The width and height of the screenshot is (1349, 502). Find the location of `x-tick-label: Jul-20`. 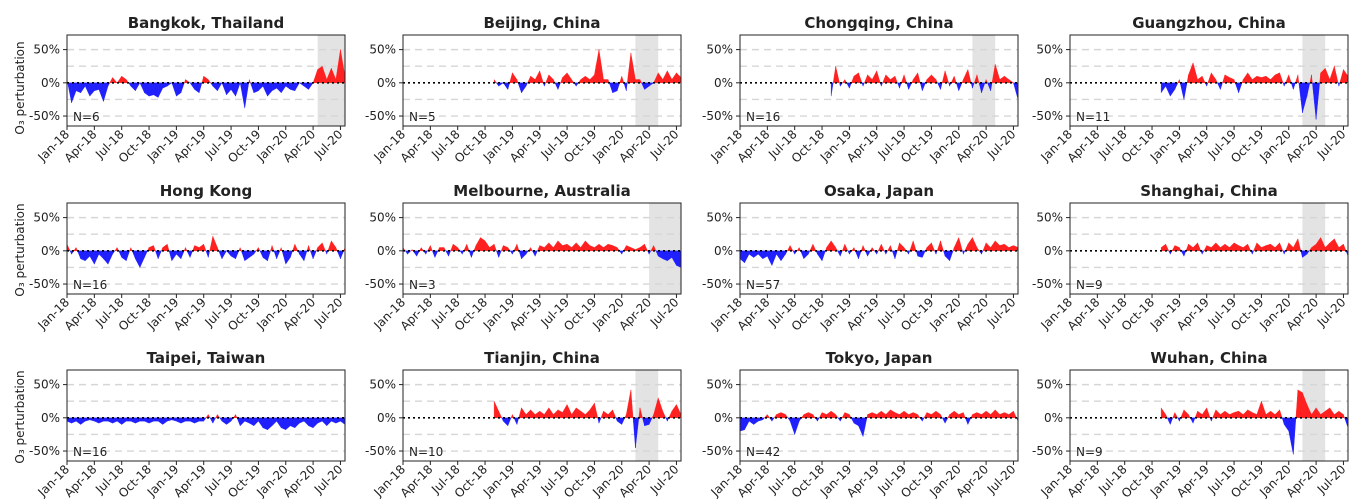

x-tick-label: Jul-20 is located at coordinates (1001, 479).